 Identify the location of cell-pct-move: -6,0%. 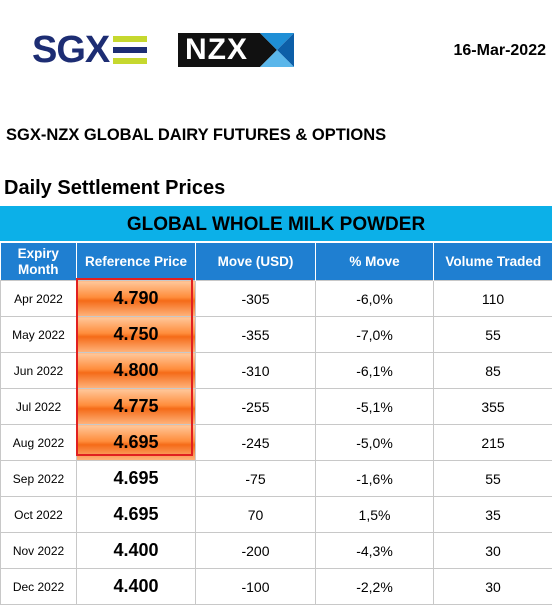
(375, 299).